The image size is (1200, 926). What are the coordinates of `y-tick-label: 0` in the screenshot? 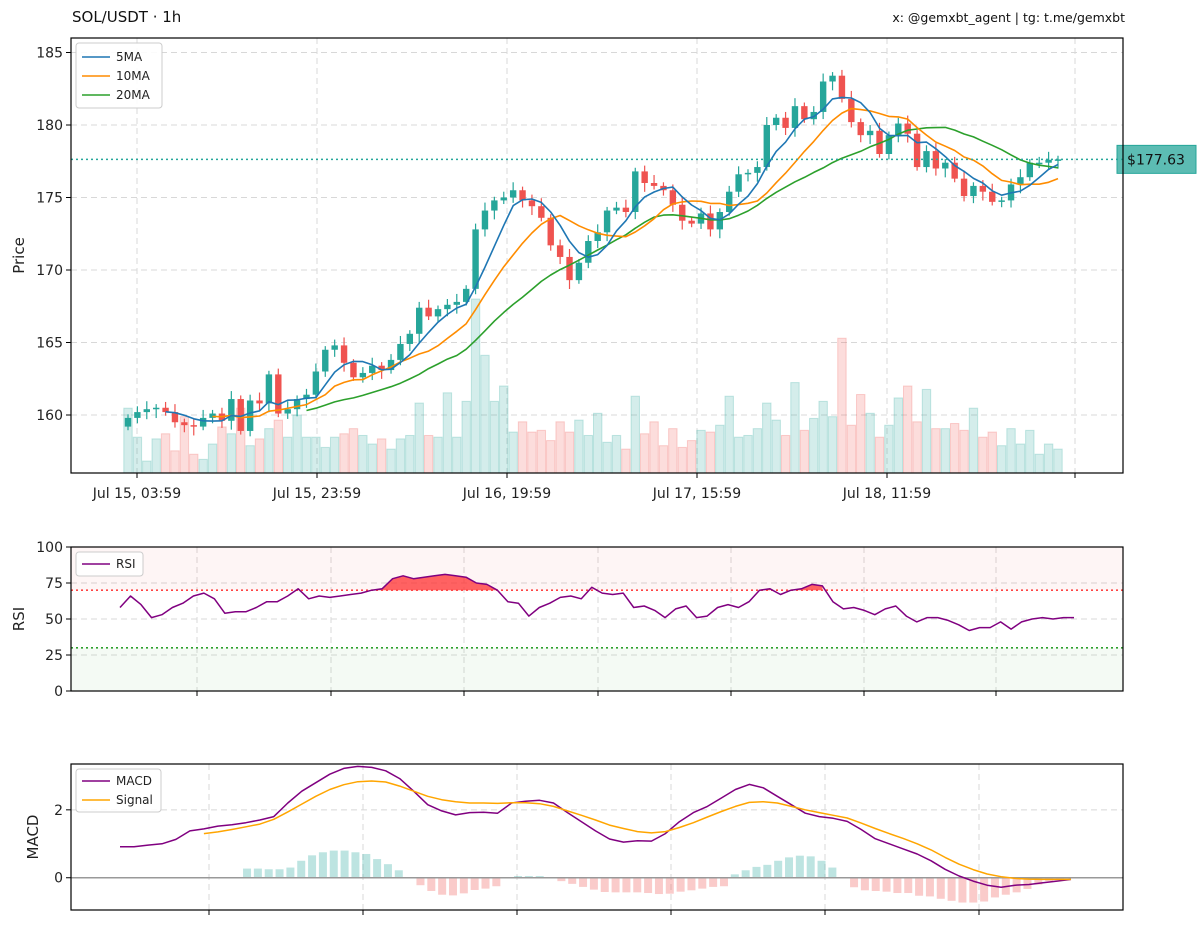 It's located at (58, 879).